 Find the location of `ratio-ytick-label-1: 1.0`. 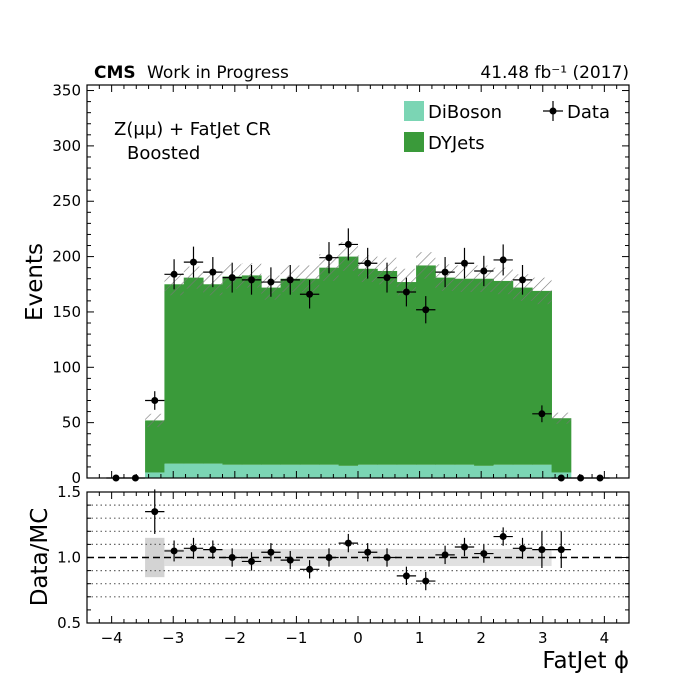

ratio-ytick-label-1: 1.0 is located at coordinates (69, 558).